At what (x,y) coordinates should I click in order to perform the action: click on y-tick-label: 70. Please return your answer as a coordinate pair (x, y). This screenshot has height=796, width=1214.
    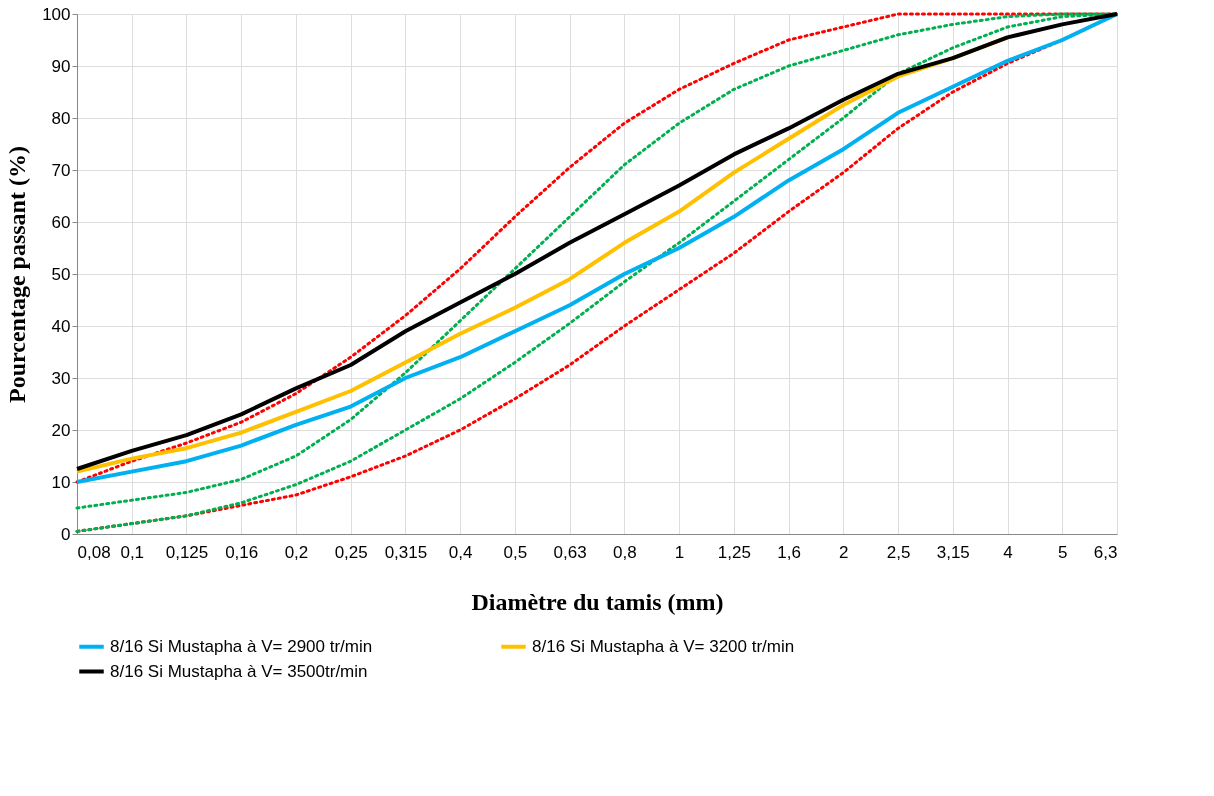
    Looking at the image, I should click on (61, 170).